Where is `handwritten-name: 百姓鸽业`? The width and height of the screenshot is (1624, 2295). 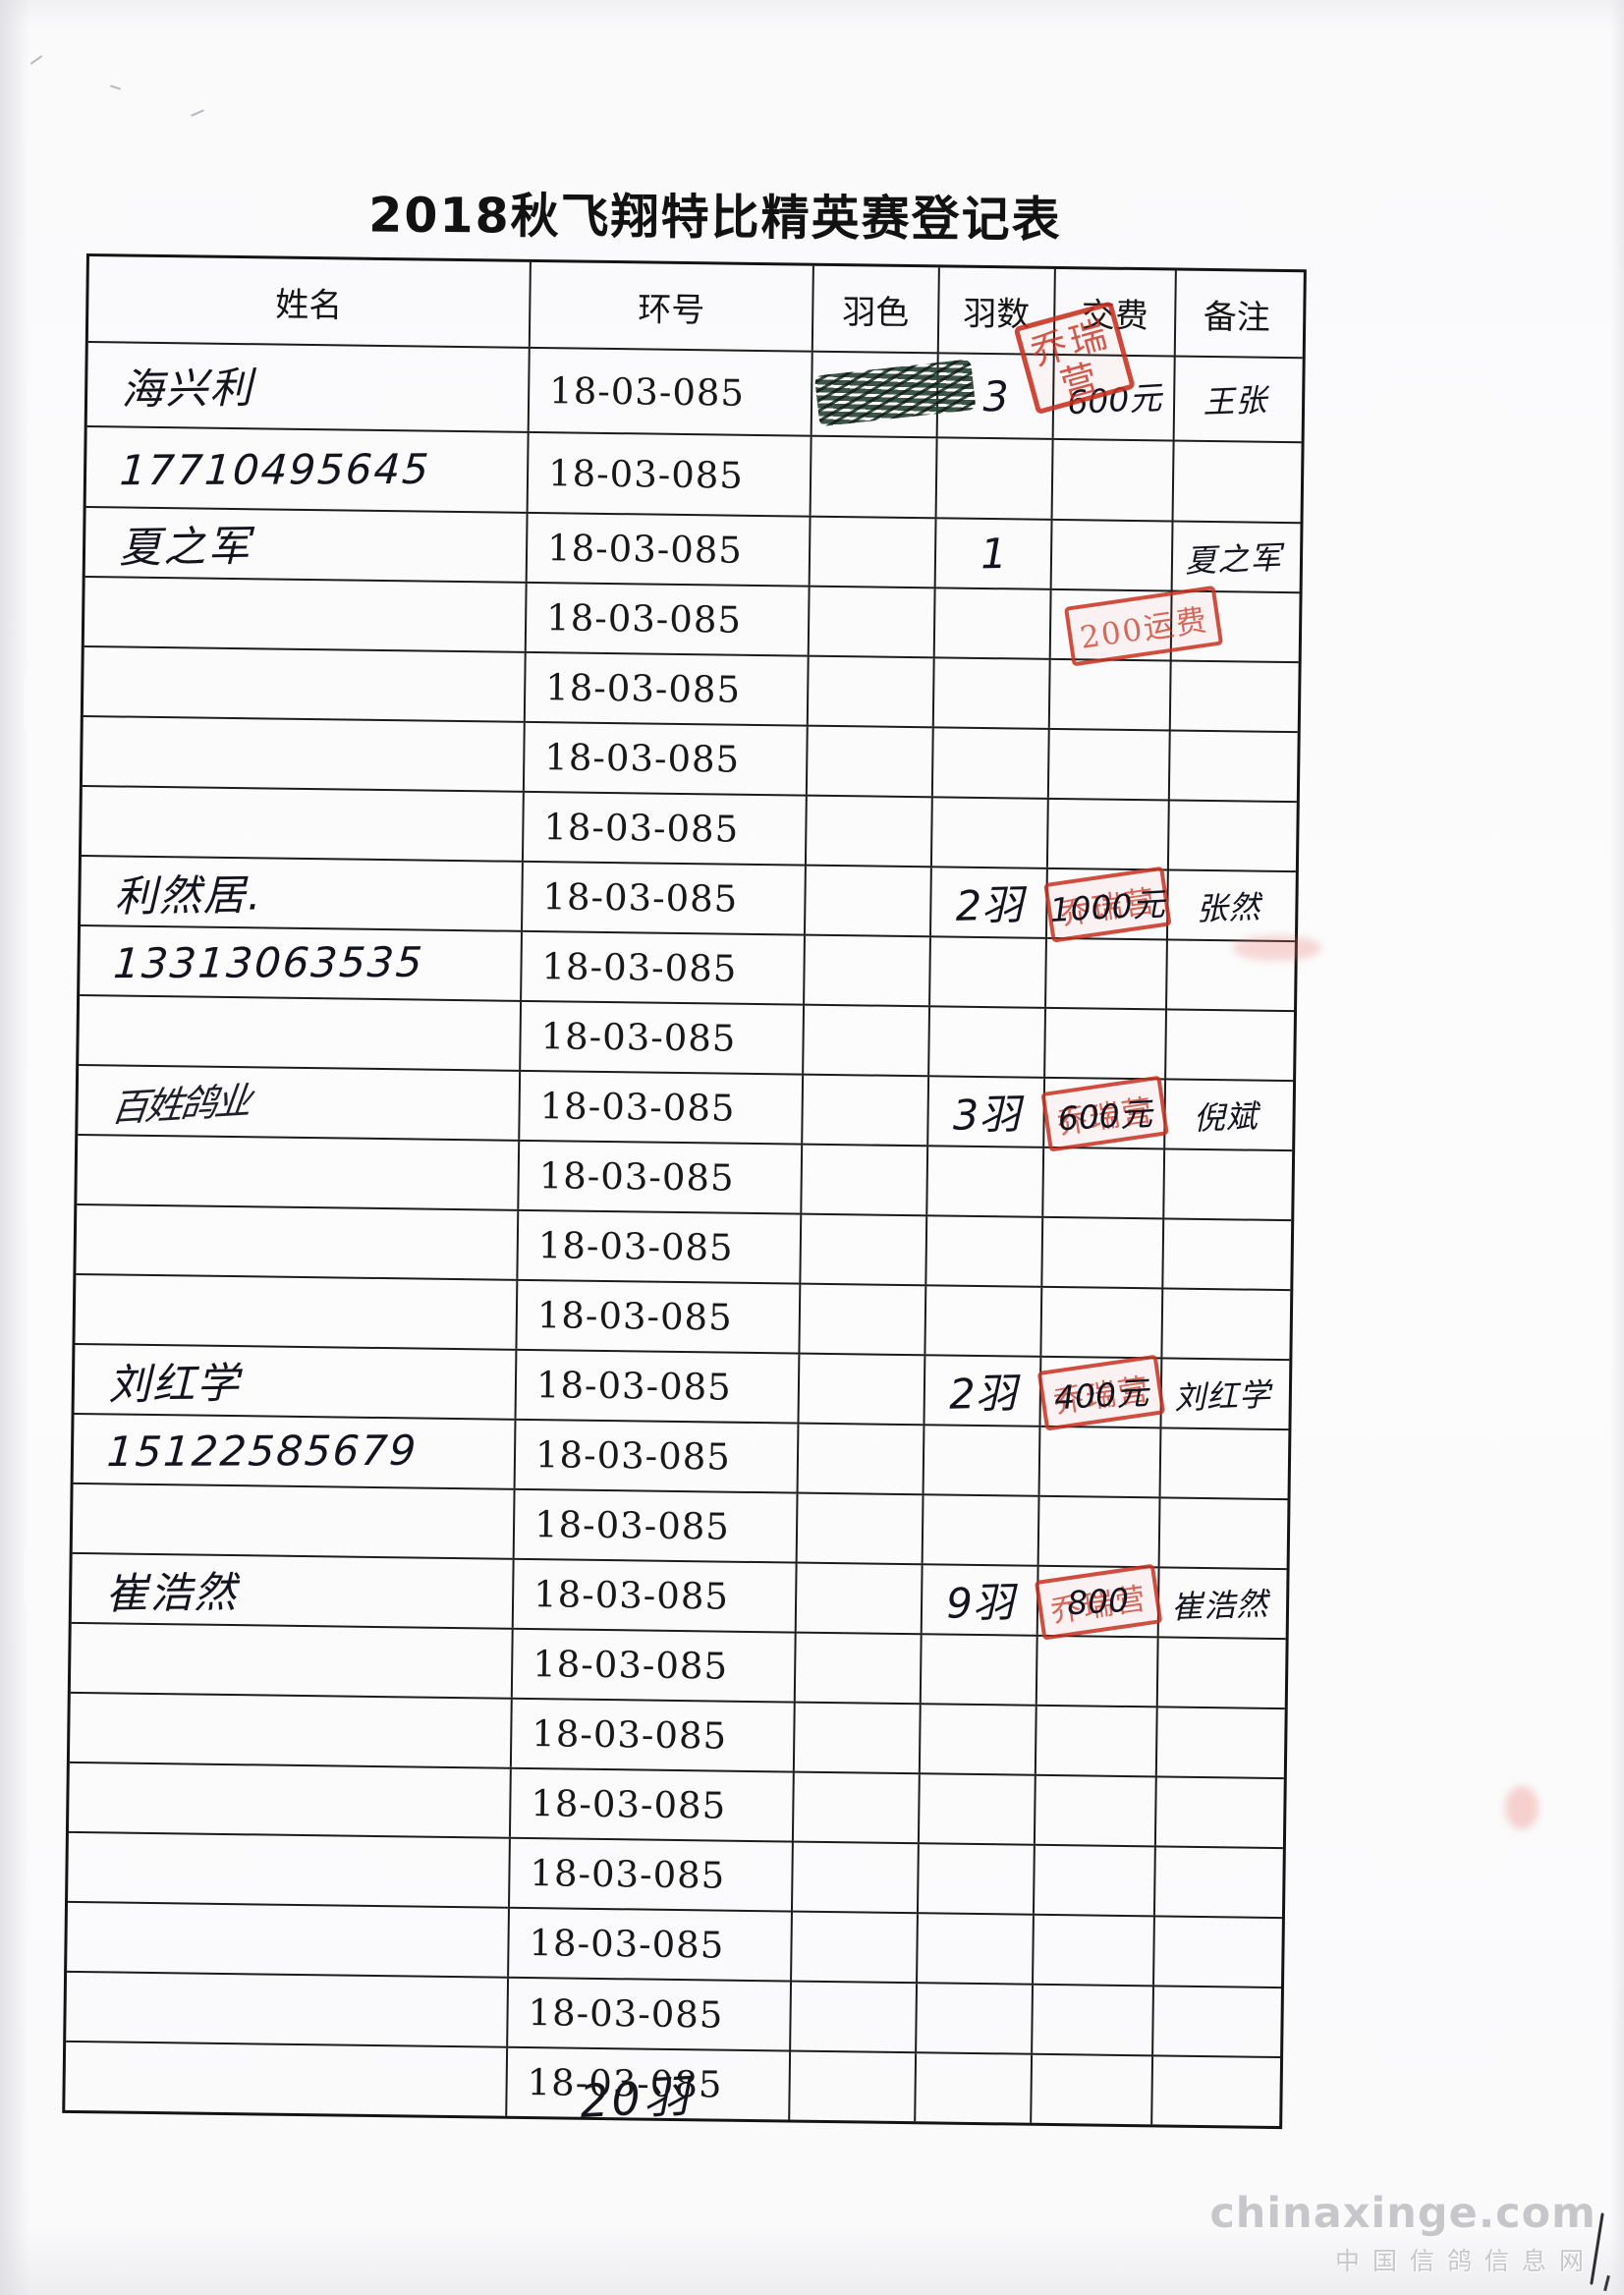 handwritten-name: 百姓鸽业 is located at coordinates (180, 1105).